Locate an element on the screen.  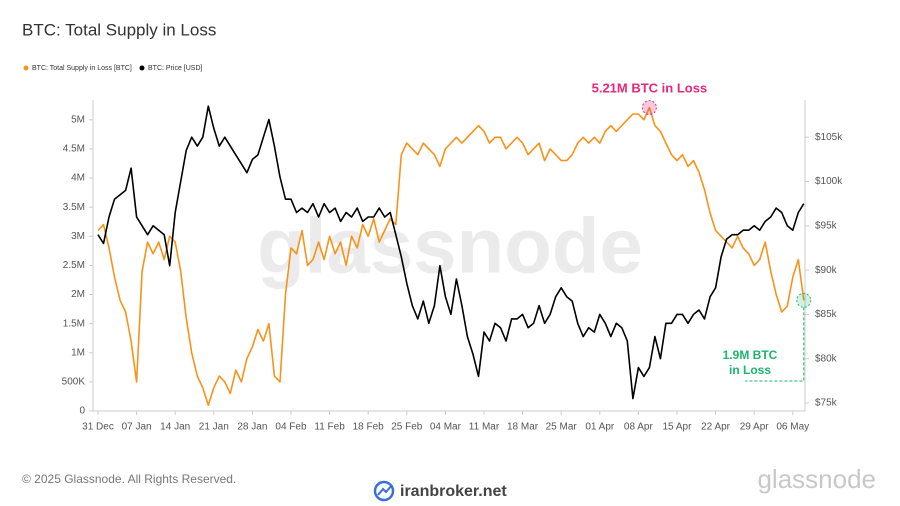
x-tick-label: 06 May is located at coordinates (792, 427).